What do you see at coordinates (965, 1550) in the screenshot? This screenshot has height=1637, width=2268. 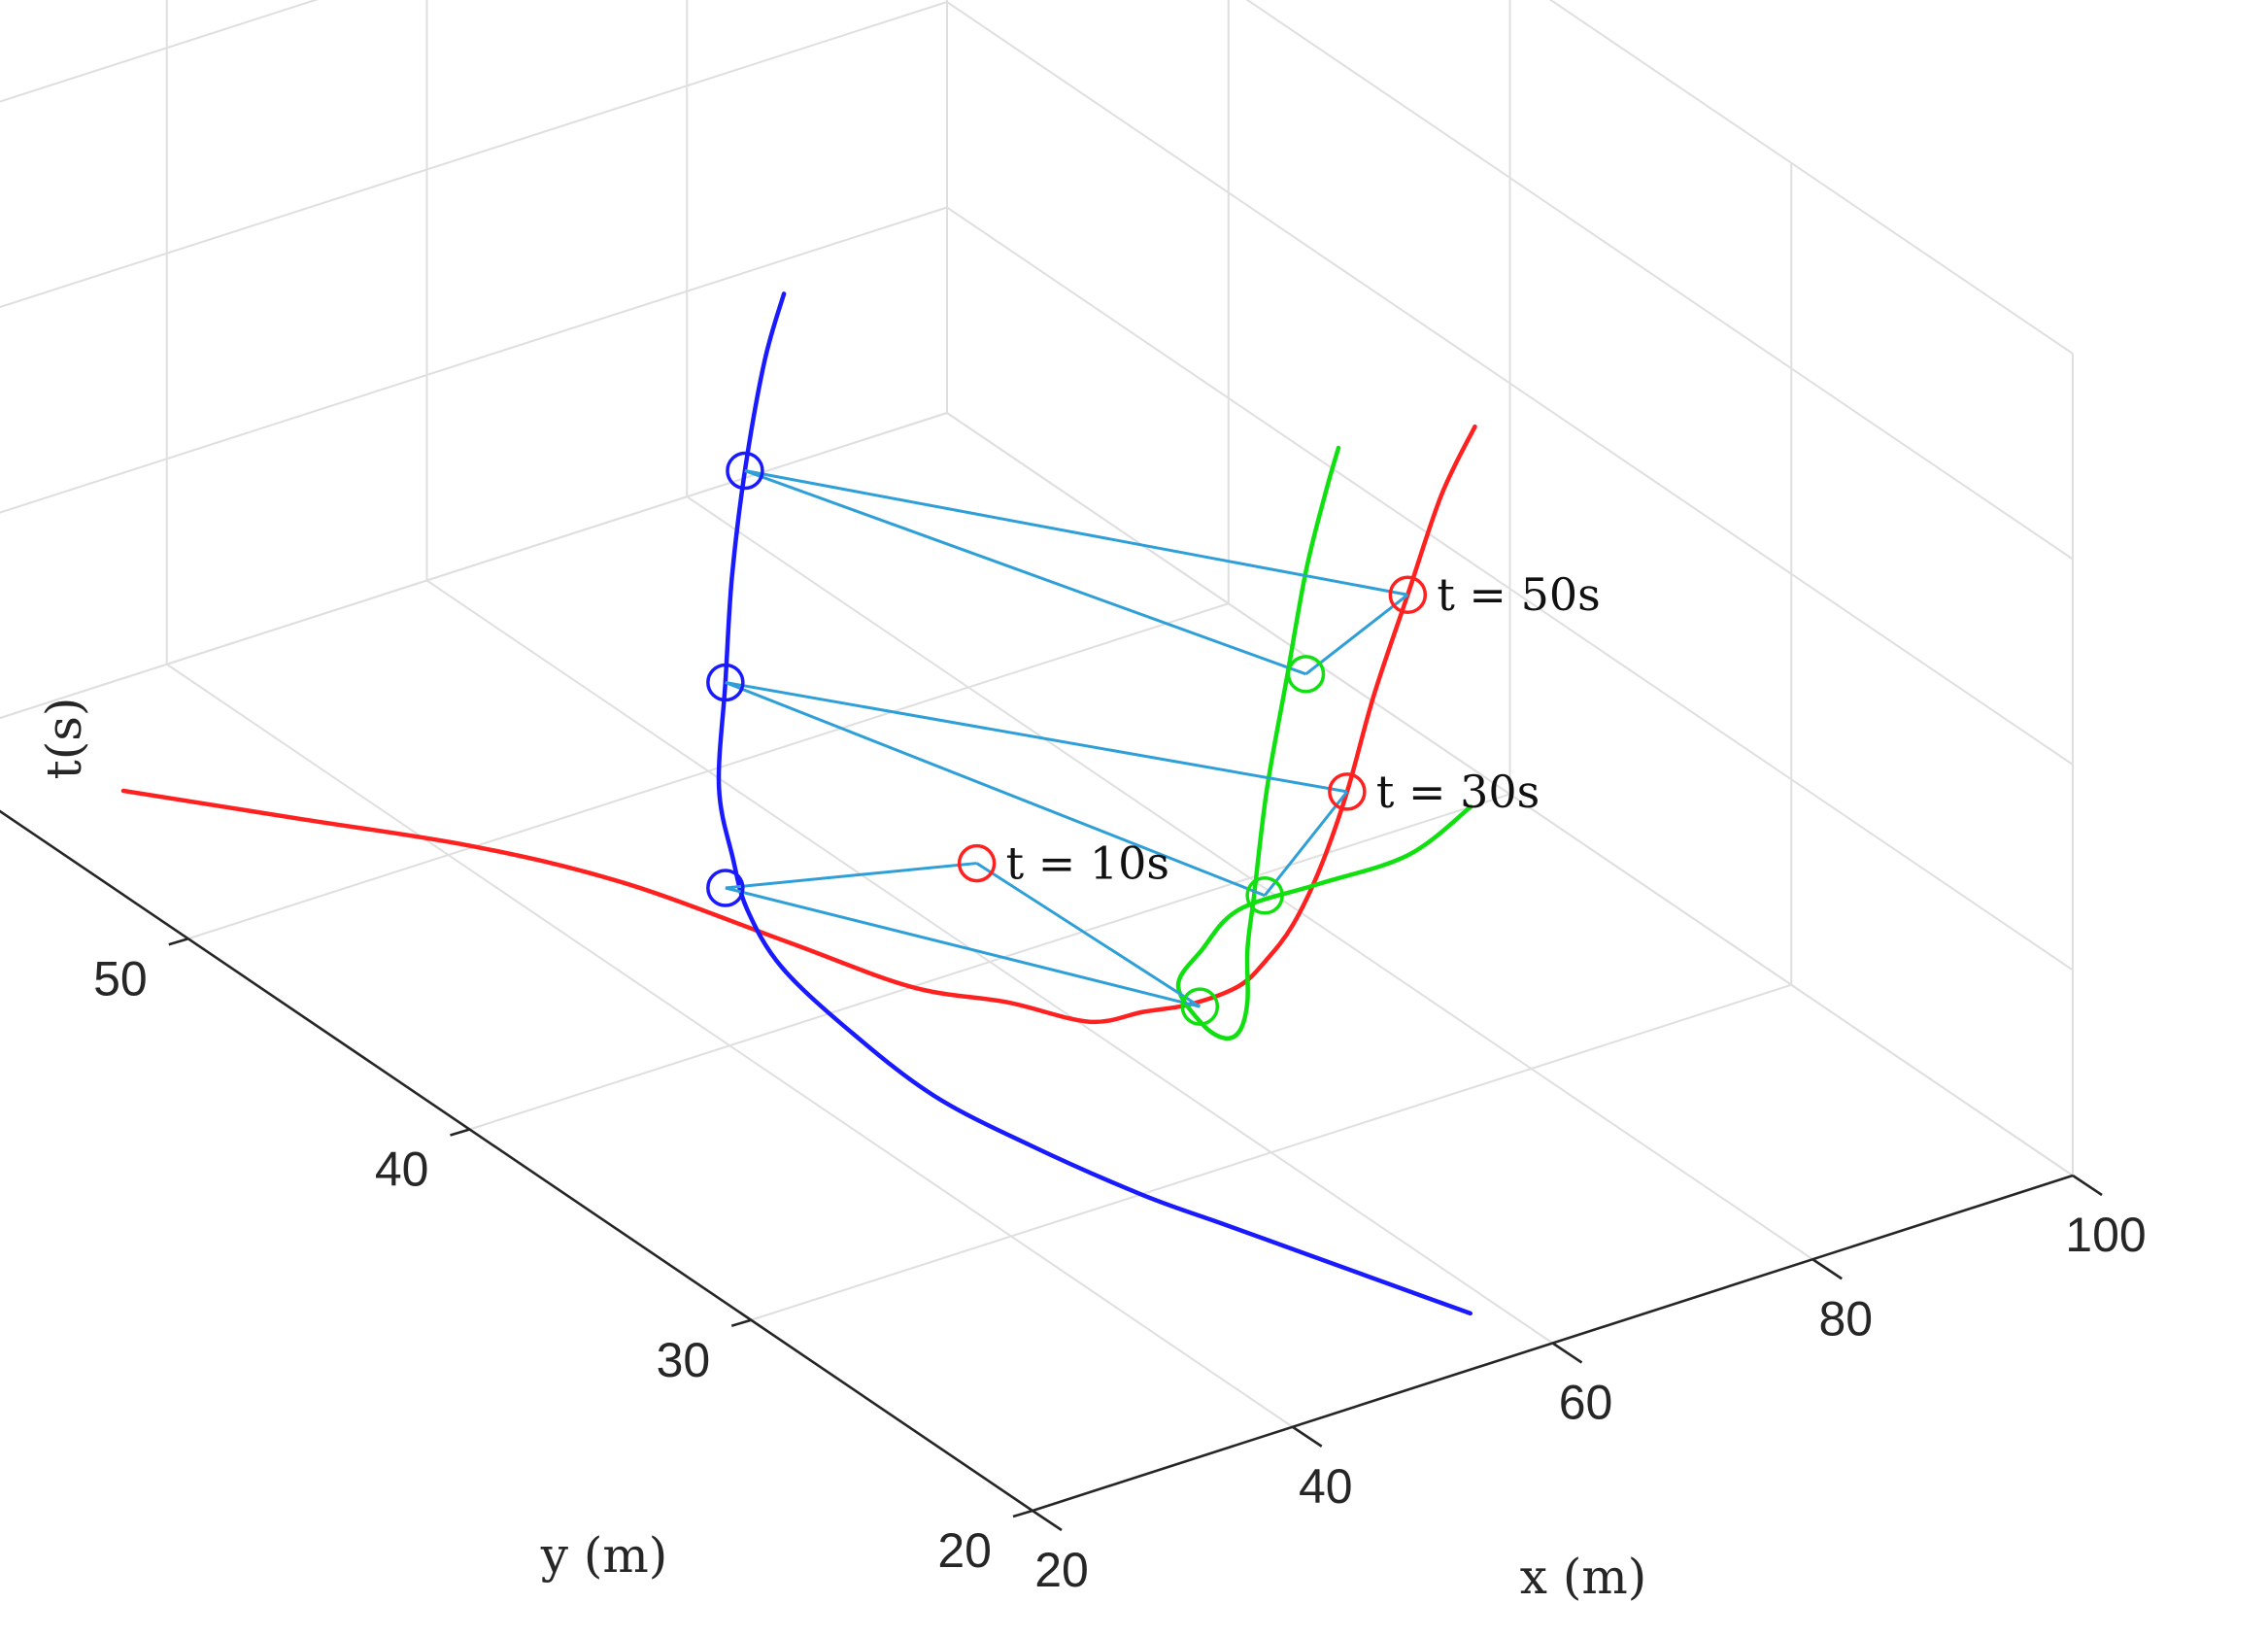 I see `y-tick-label: 20` at bounding box center [965, 1550].